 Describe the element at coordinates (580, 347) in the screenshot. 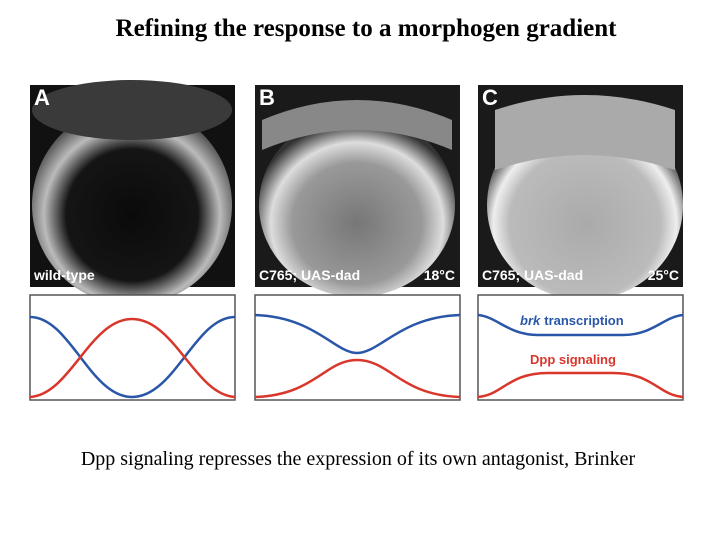

I see `profile-c` at that location.